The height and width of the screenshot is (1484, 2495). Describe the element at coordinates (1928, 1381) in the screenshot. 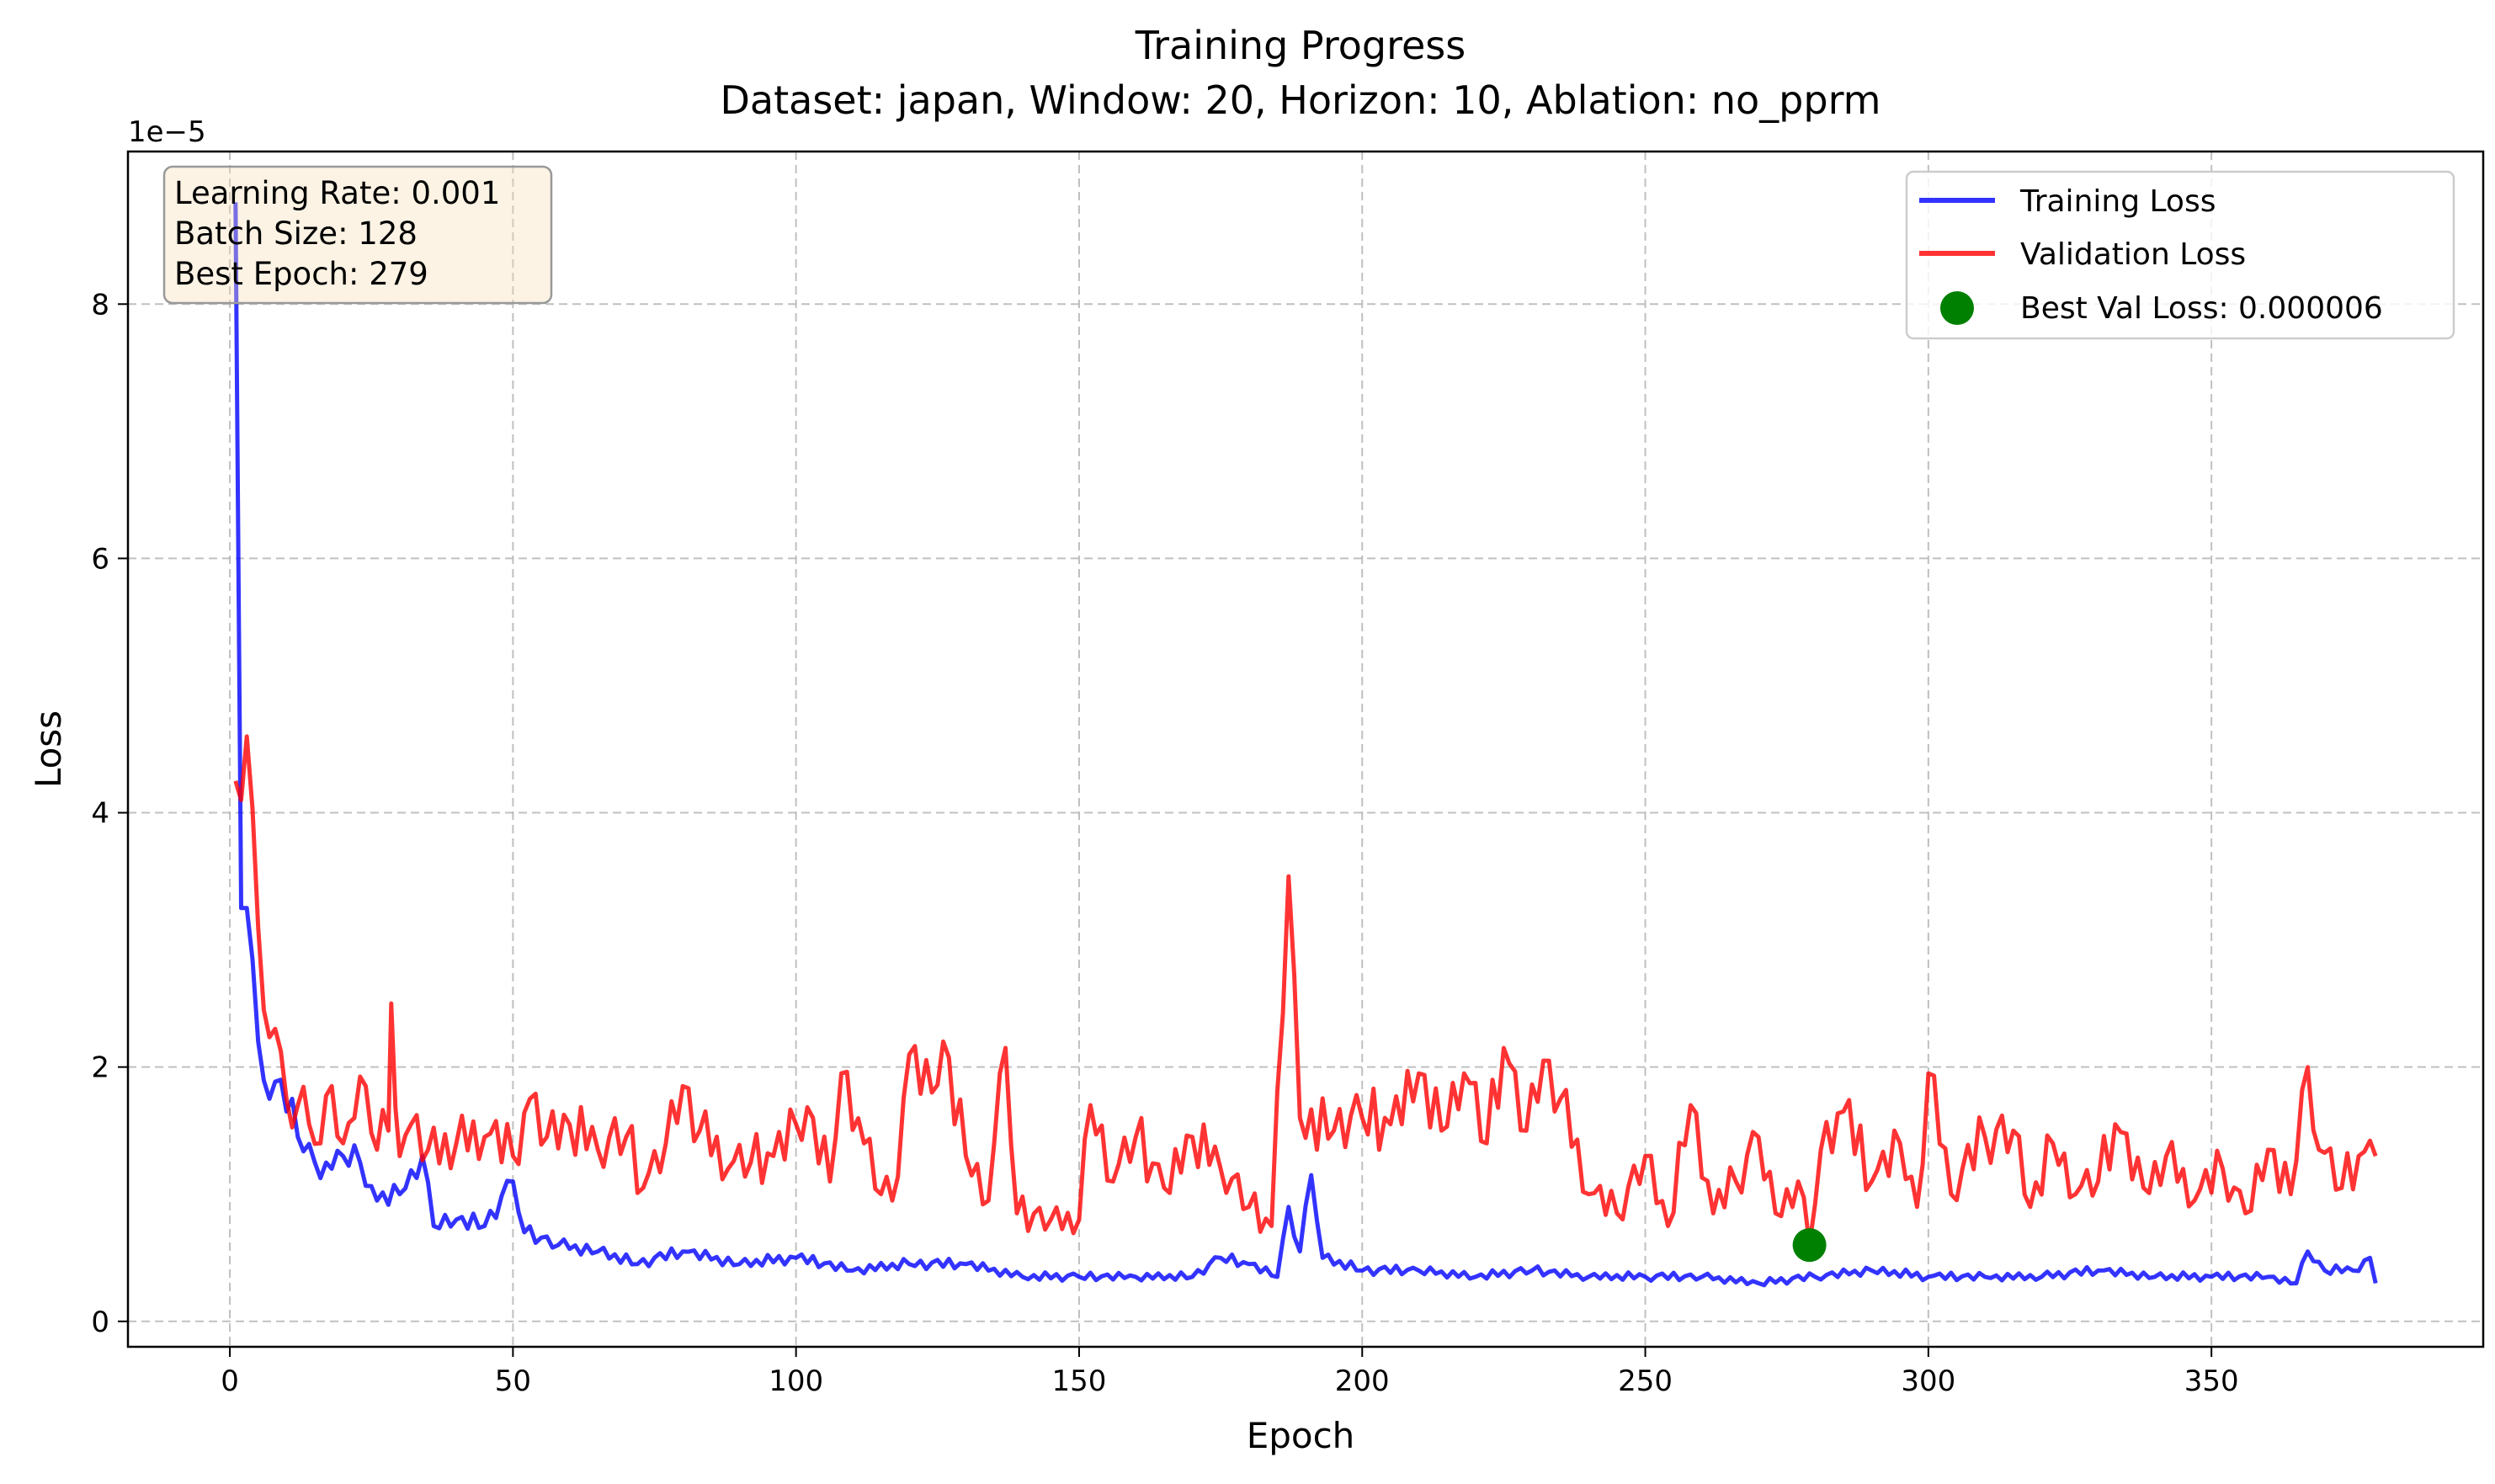

I see `x-tick-label-300: 300` at that location.